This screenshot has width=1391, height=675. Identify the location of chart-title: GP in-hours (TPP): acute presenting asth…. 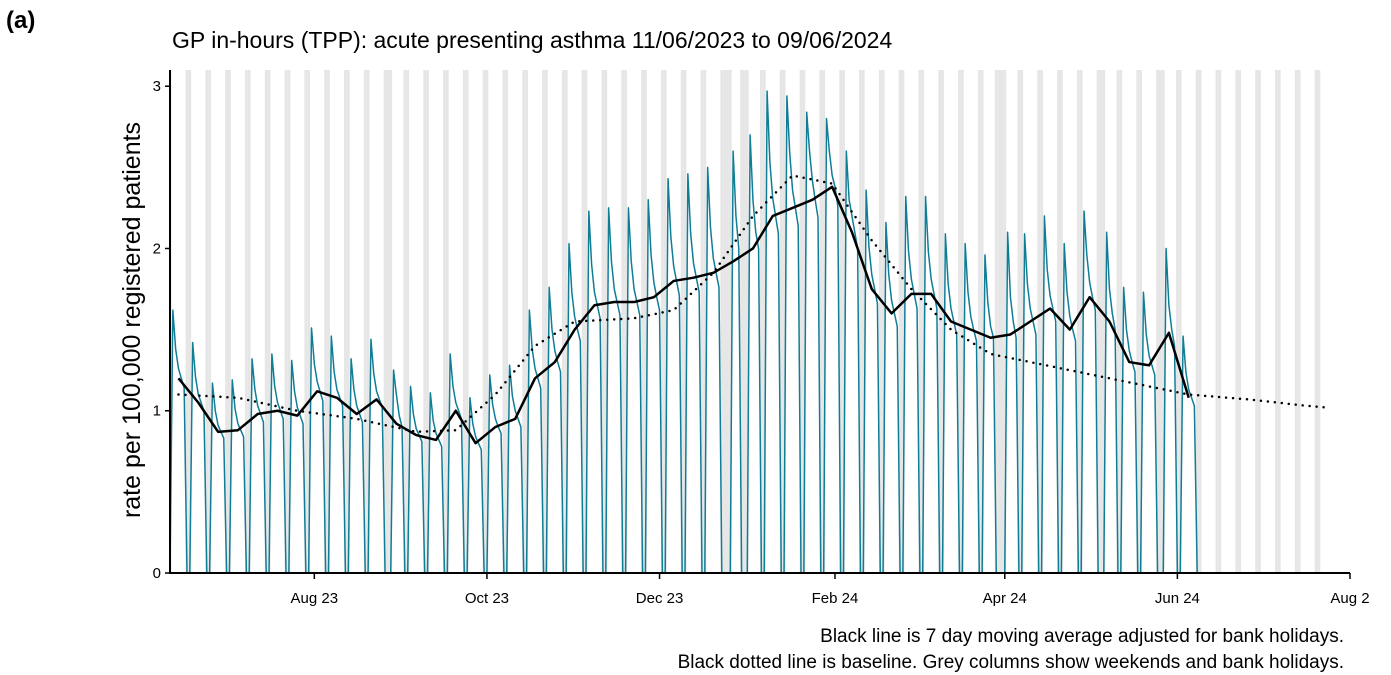
(532, 40).